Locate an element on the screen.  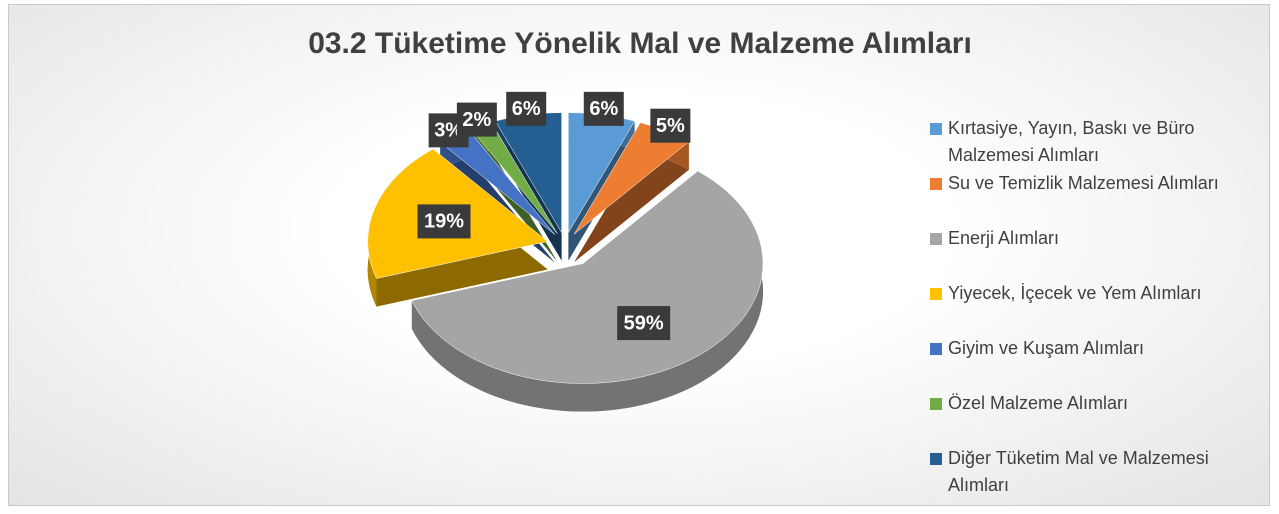
data-label: 19% is located at coordinates (444, 222).